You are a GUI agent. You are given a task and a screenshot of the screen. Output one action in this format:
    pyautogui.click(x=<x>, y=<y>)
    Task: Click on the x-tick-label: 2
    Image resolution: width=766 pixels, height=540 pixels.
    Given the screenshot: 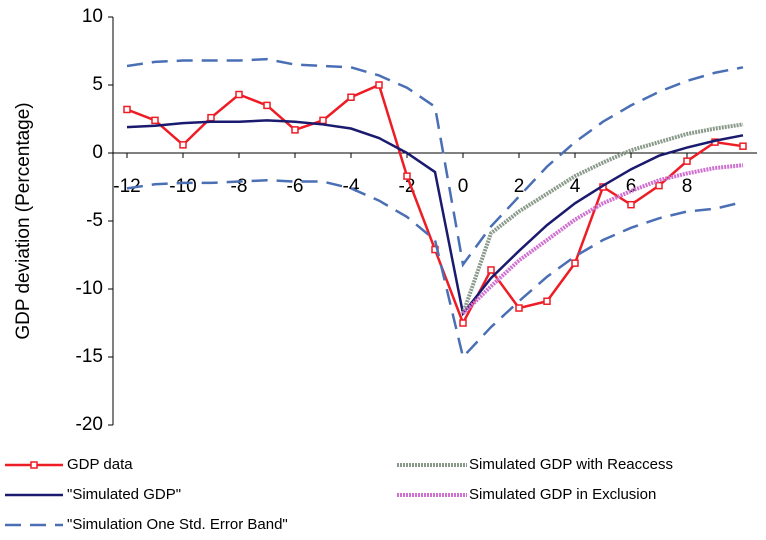 What is the action you would take?
    pyautogui.click(x=519, y=186)
    